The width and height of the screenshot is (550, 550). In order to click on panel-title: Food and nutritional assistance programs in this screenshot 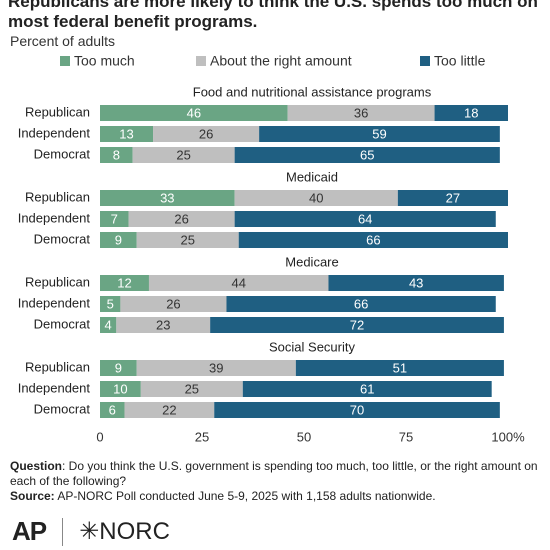, I will do `click(312, 91)`.